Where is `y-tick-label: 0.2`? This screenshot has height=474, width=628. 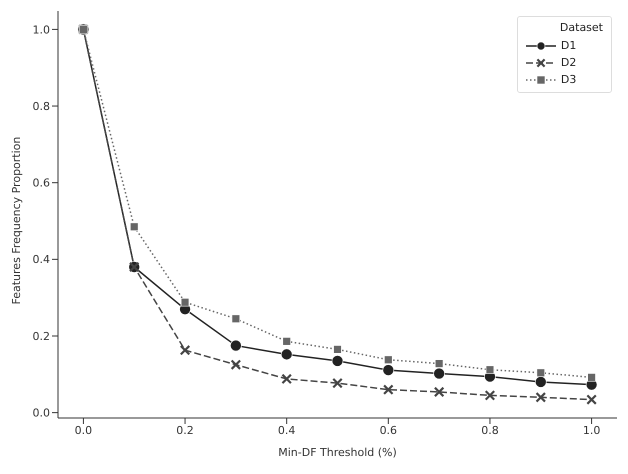 y-tick-label: 0.2 is located at coordinates (41, 336).